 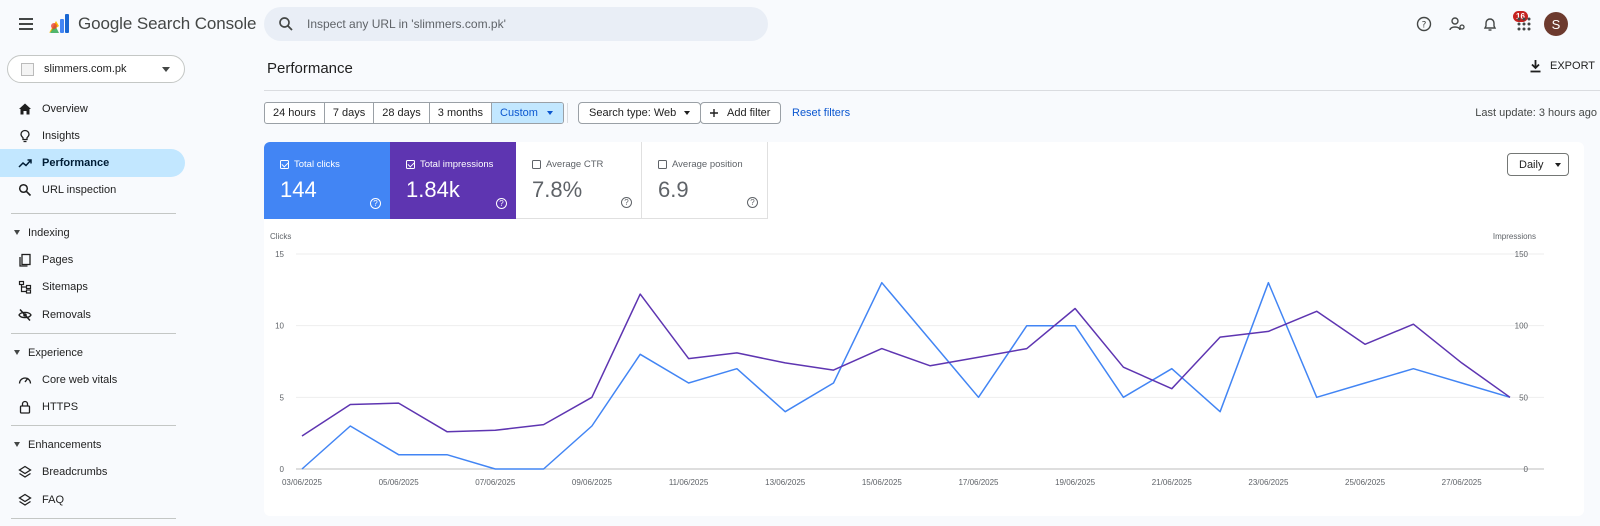 I want to click on search-input, so click(x=527, y=24).